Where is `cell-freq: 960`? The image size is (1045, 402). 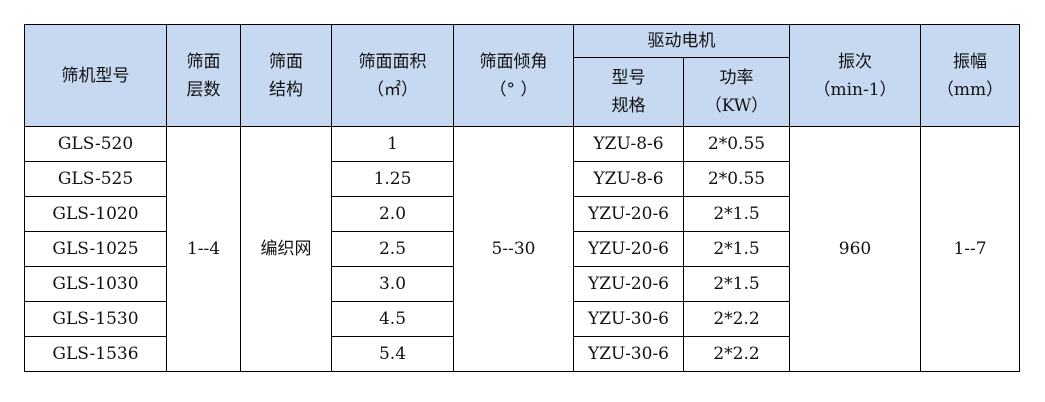
cell-freq: 960 is located at coordinates (855, 249).